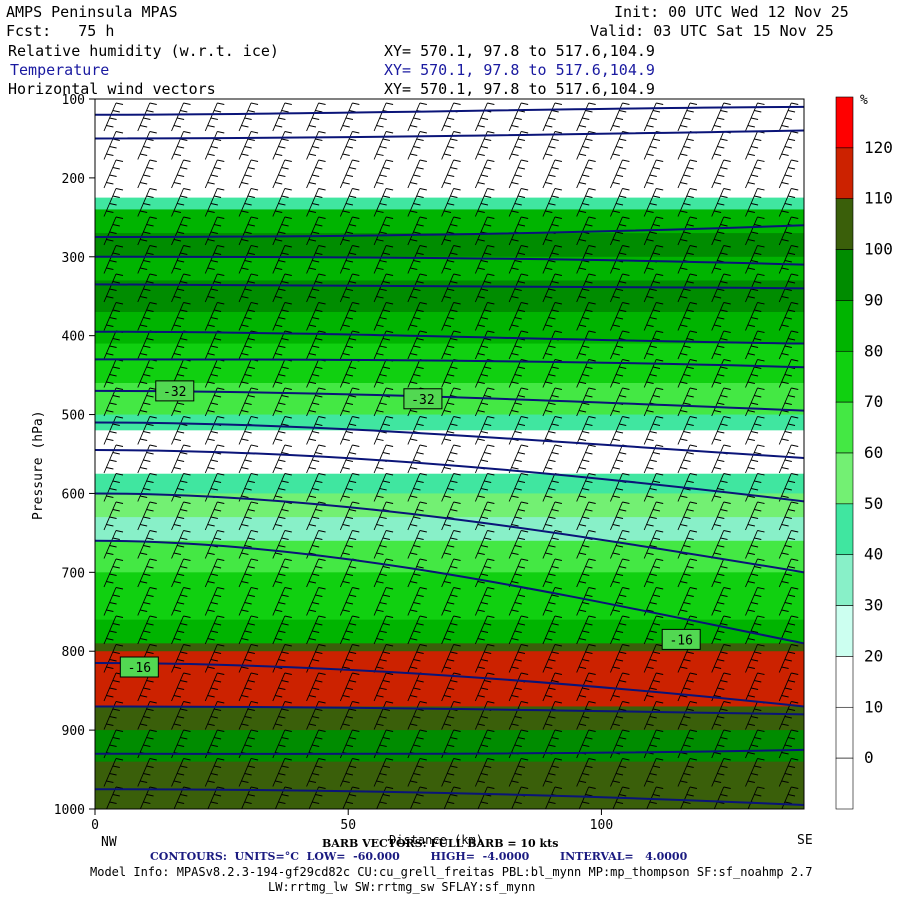 This screenshot has width=900, height=900. I want to click on y-tick-label: 400, so click(73, 337).